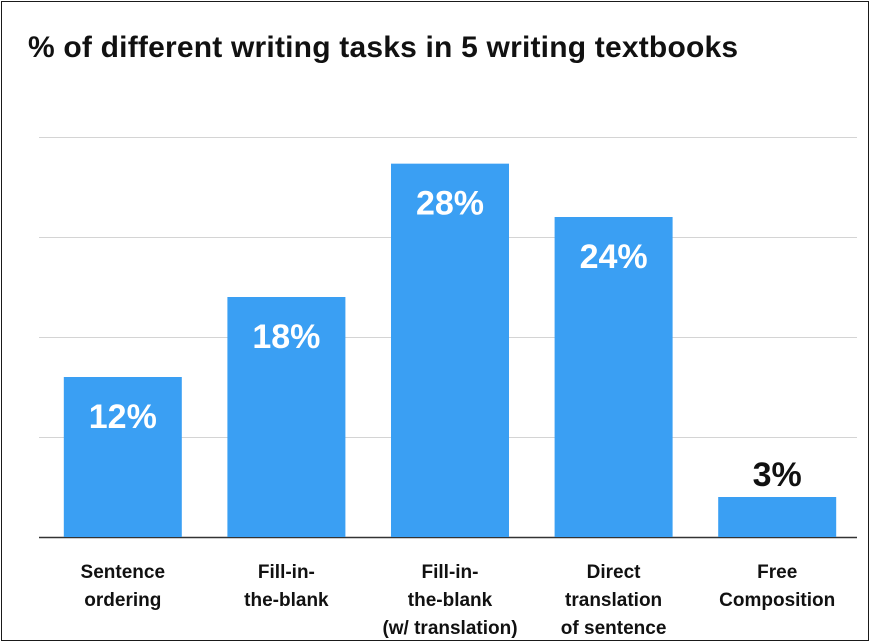 This screenshot has height=644, width=872. Describe the element at coordinates (123, 572) in the screenshot. I see `category-label: Sentence` at that location.